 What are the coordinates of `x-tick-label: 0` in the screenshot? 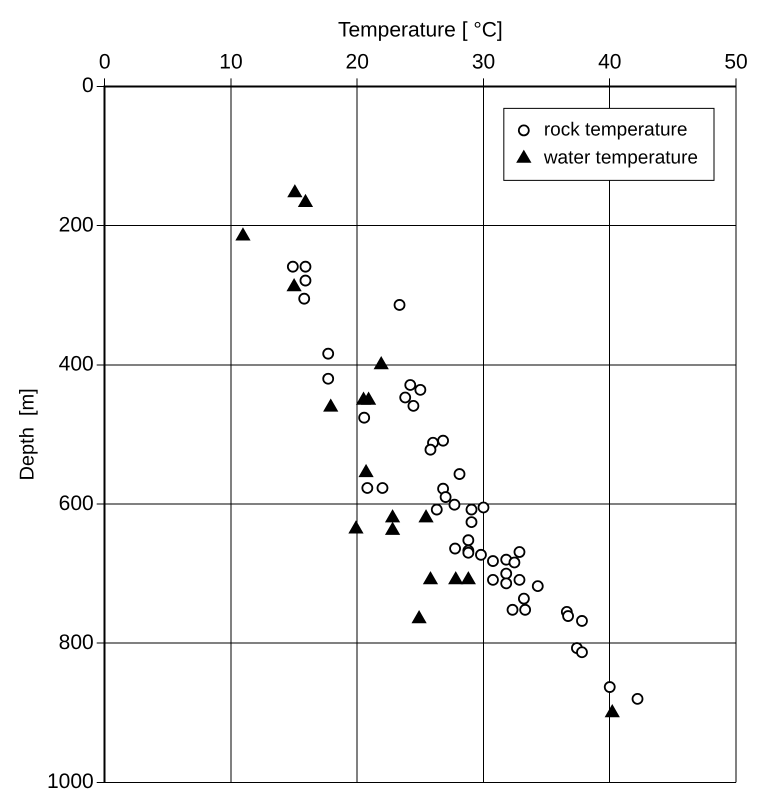 It's located at (104, 62).